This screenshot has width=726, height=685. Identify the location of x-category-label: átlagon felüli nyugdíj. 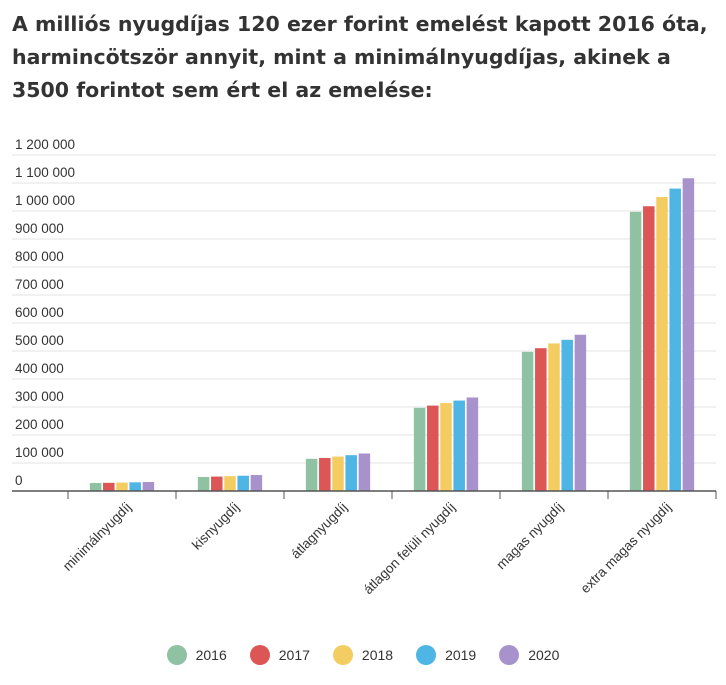
(409, 549).